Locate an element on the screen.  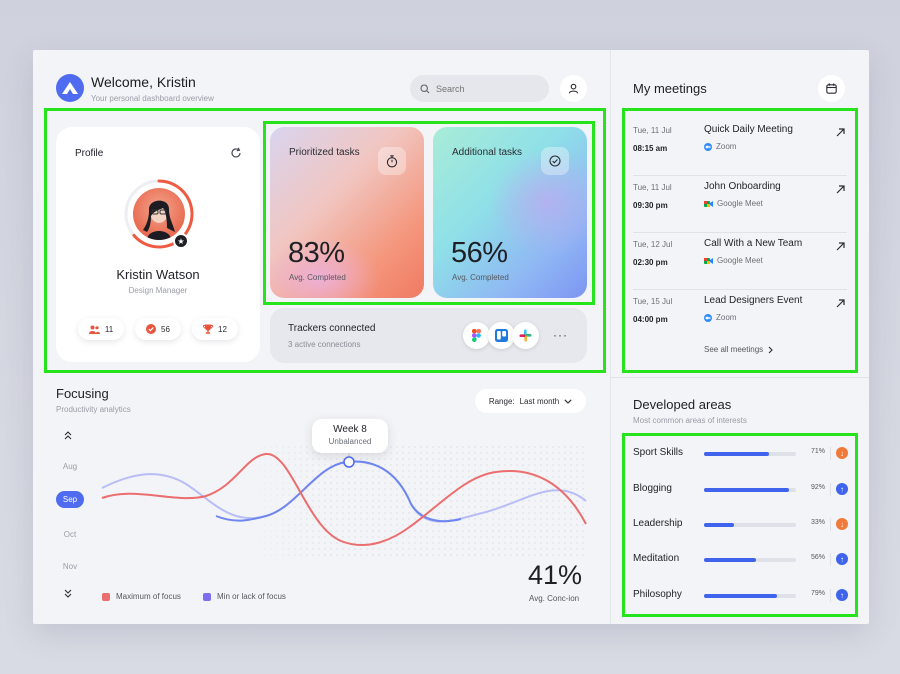
area-percentage: 56% is located at coordinates (817, 557).